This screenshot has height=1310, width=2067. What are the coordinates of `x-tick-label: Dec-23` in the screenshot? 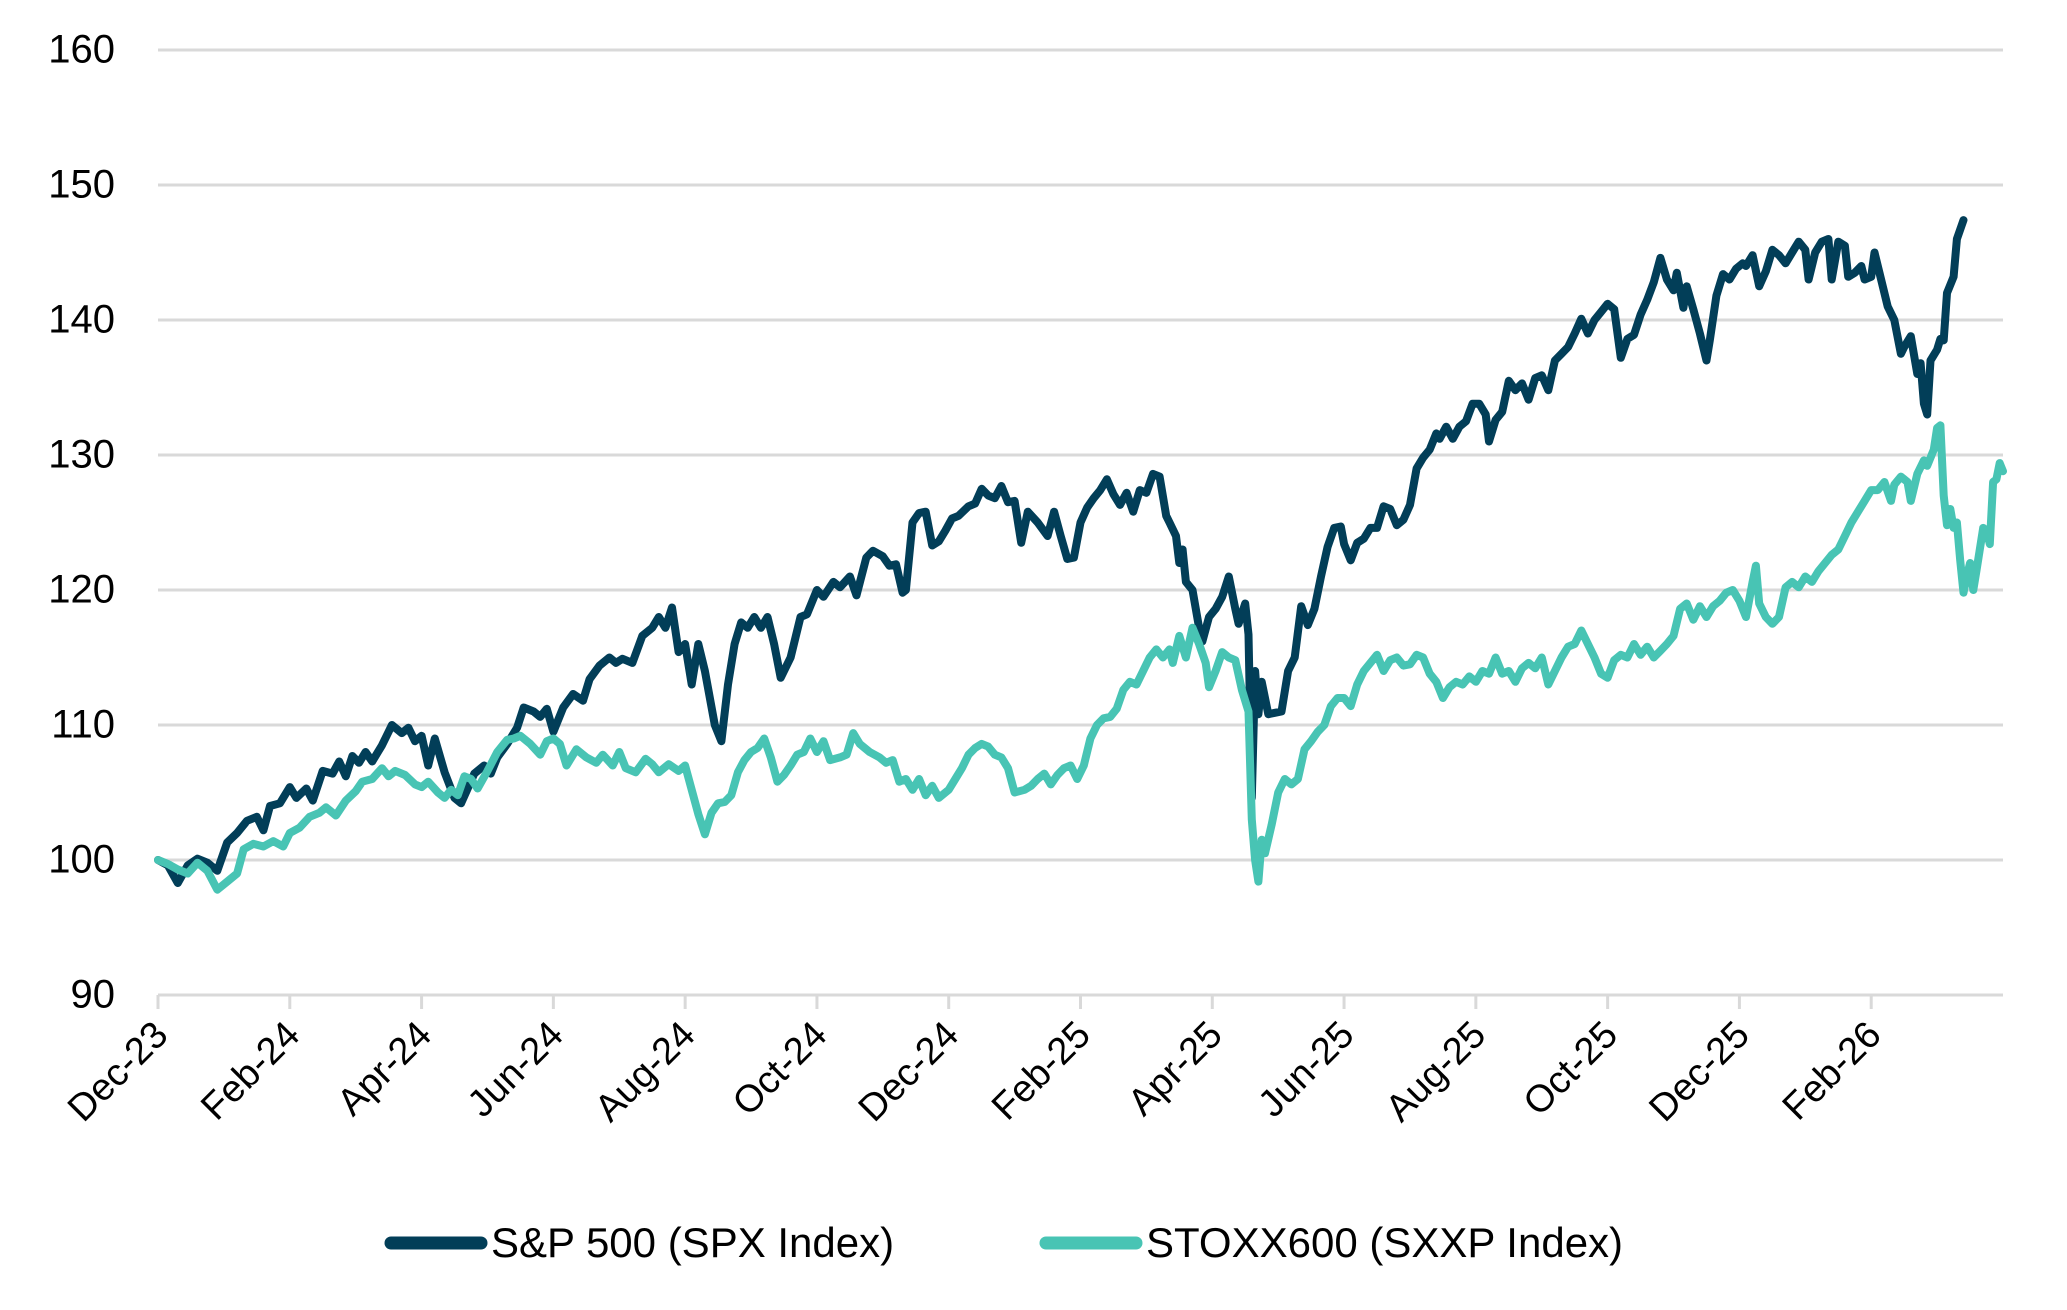 It's located at (118, 1072).